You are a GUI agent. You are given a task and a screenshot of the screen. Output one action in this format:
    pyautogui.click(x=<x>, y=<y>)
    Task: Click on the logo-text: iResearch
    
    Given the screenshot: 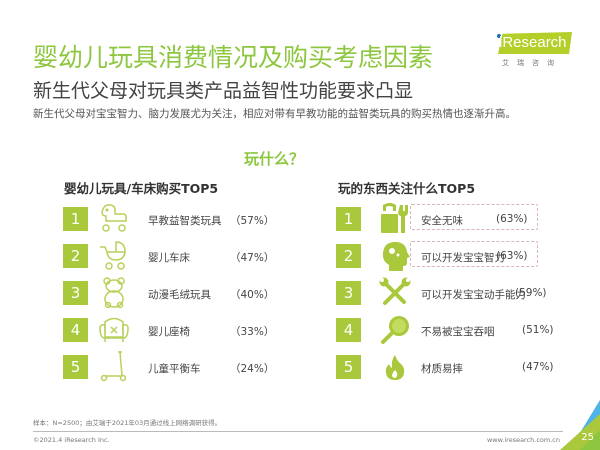 What is the action you would take?
    pyautogui.click(x=533, y=42)
    